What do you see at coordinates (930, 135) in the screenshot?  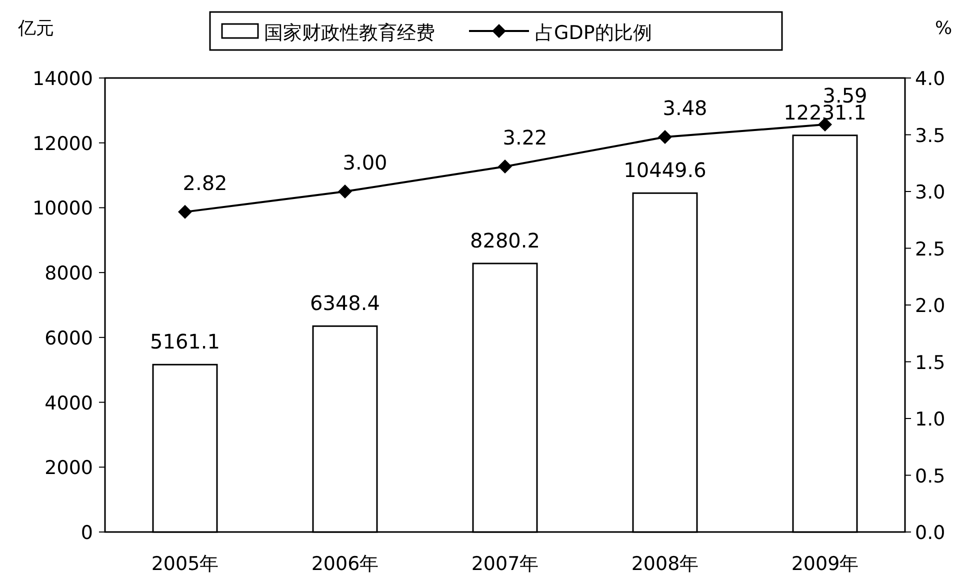 I see `y2-tick-label: 3.5` at bounding box center [930, 135].